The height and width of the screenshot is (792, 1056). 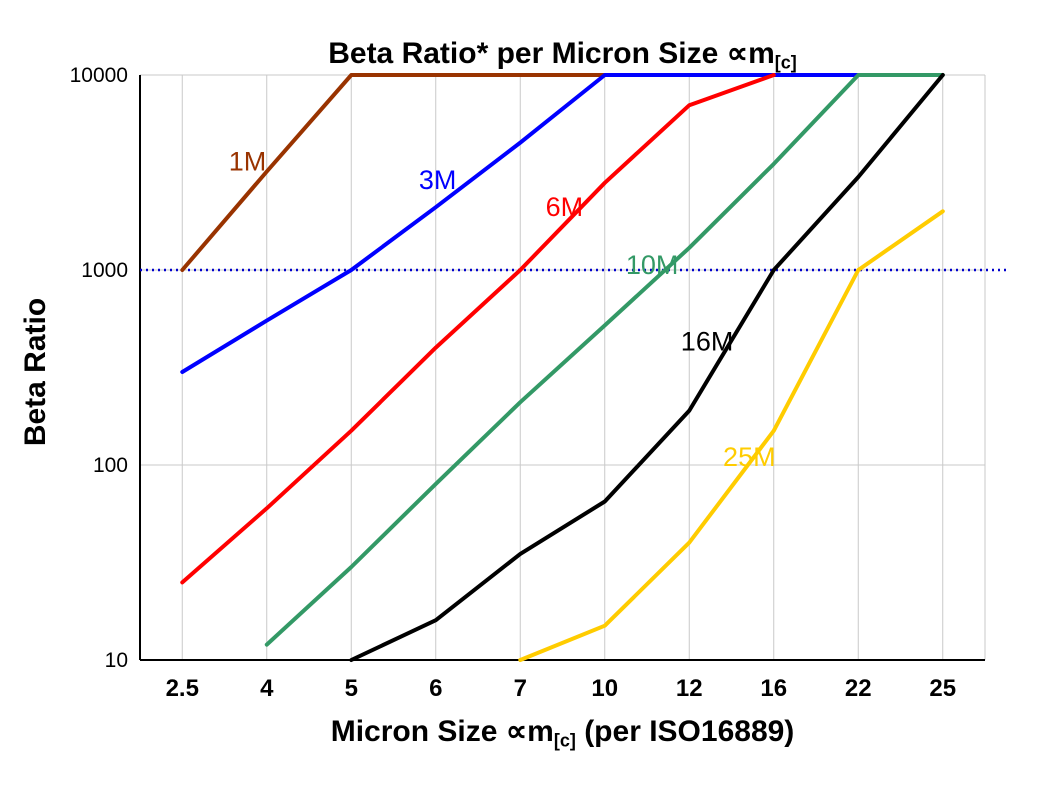 I want to click on x-tick-label: 22, so click(x=858, y=688).